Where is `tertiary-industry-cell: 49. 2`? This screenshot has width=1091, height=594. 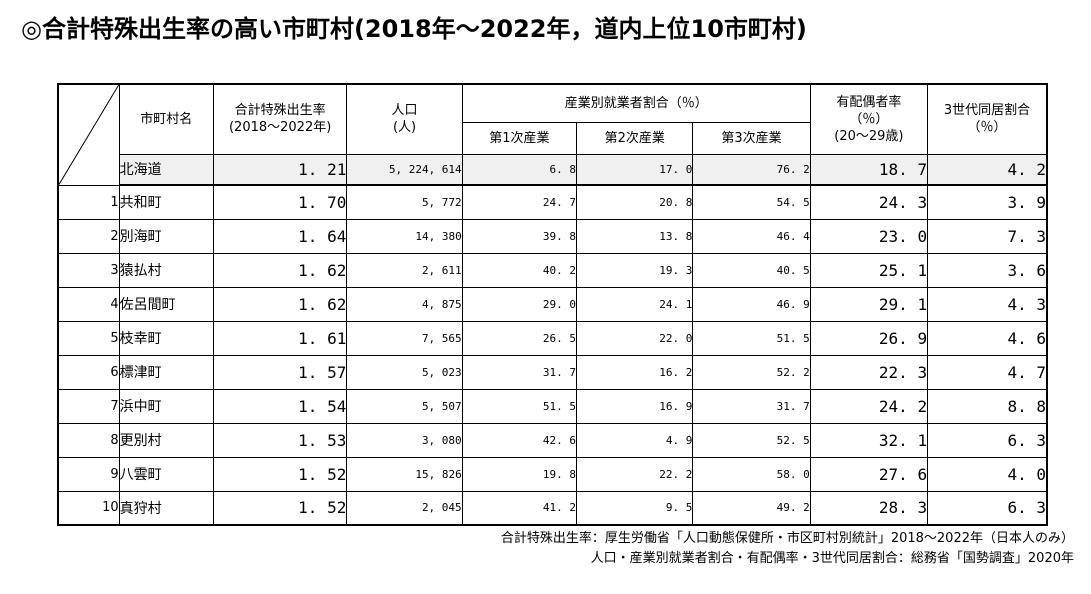
tertiary-industry-cell: 49. 2 is located at coordinates (751, 508).